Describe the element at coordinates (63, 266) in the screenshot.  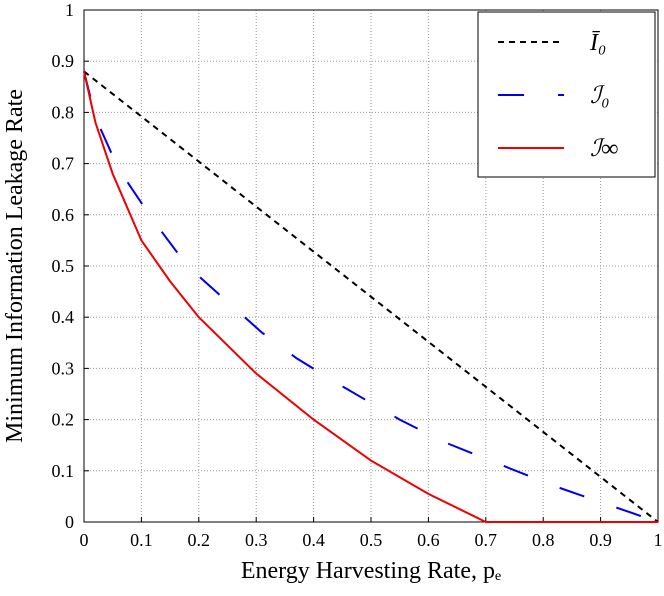
I see `y-tick-label: 0.5` at that location.